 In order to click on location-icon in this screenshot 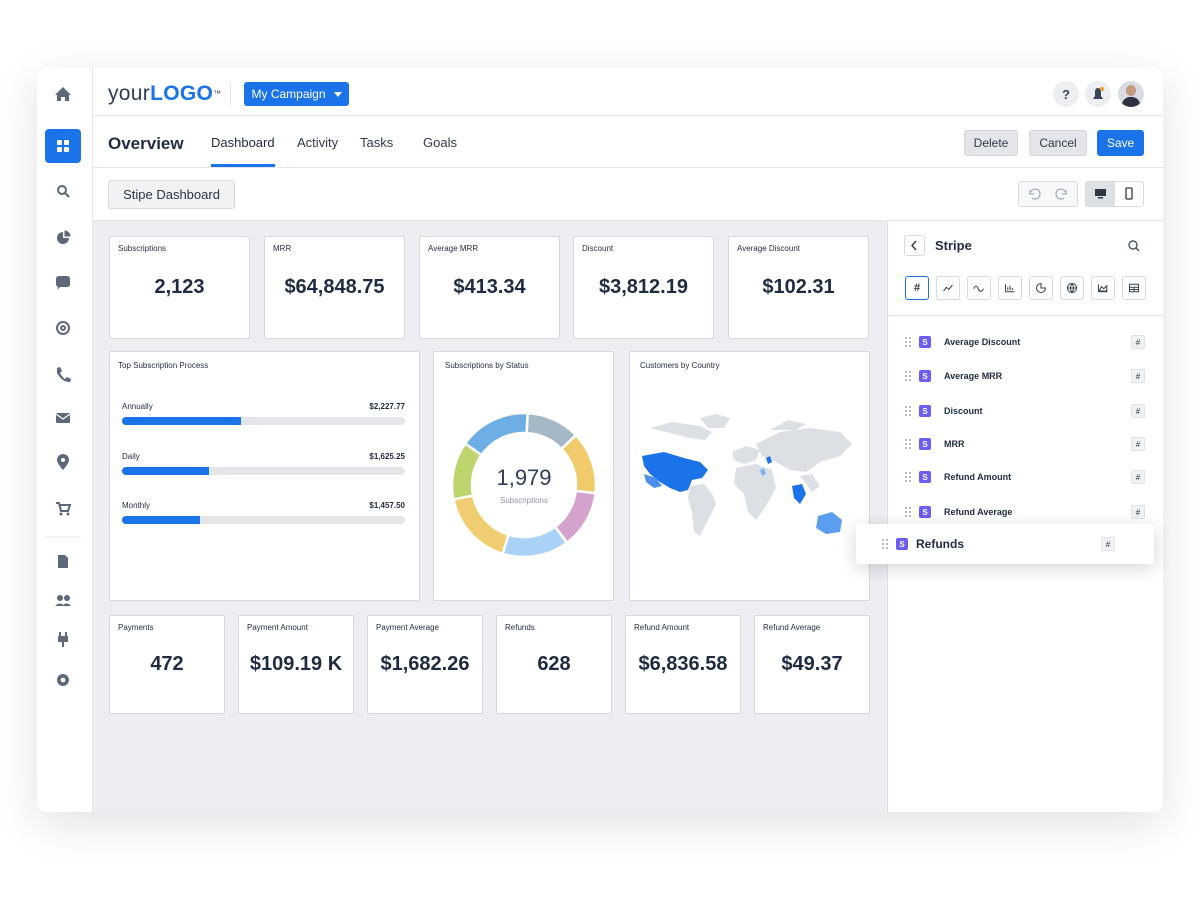, I will do `click(63, 462)`.